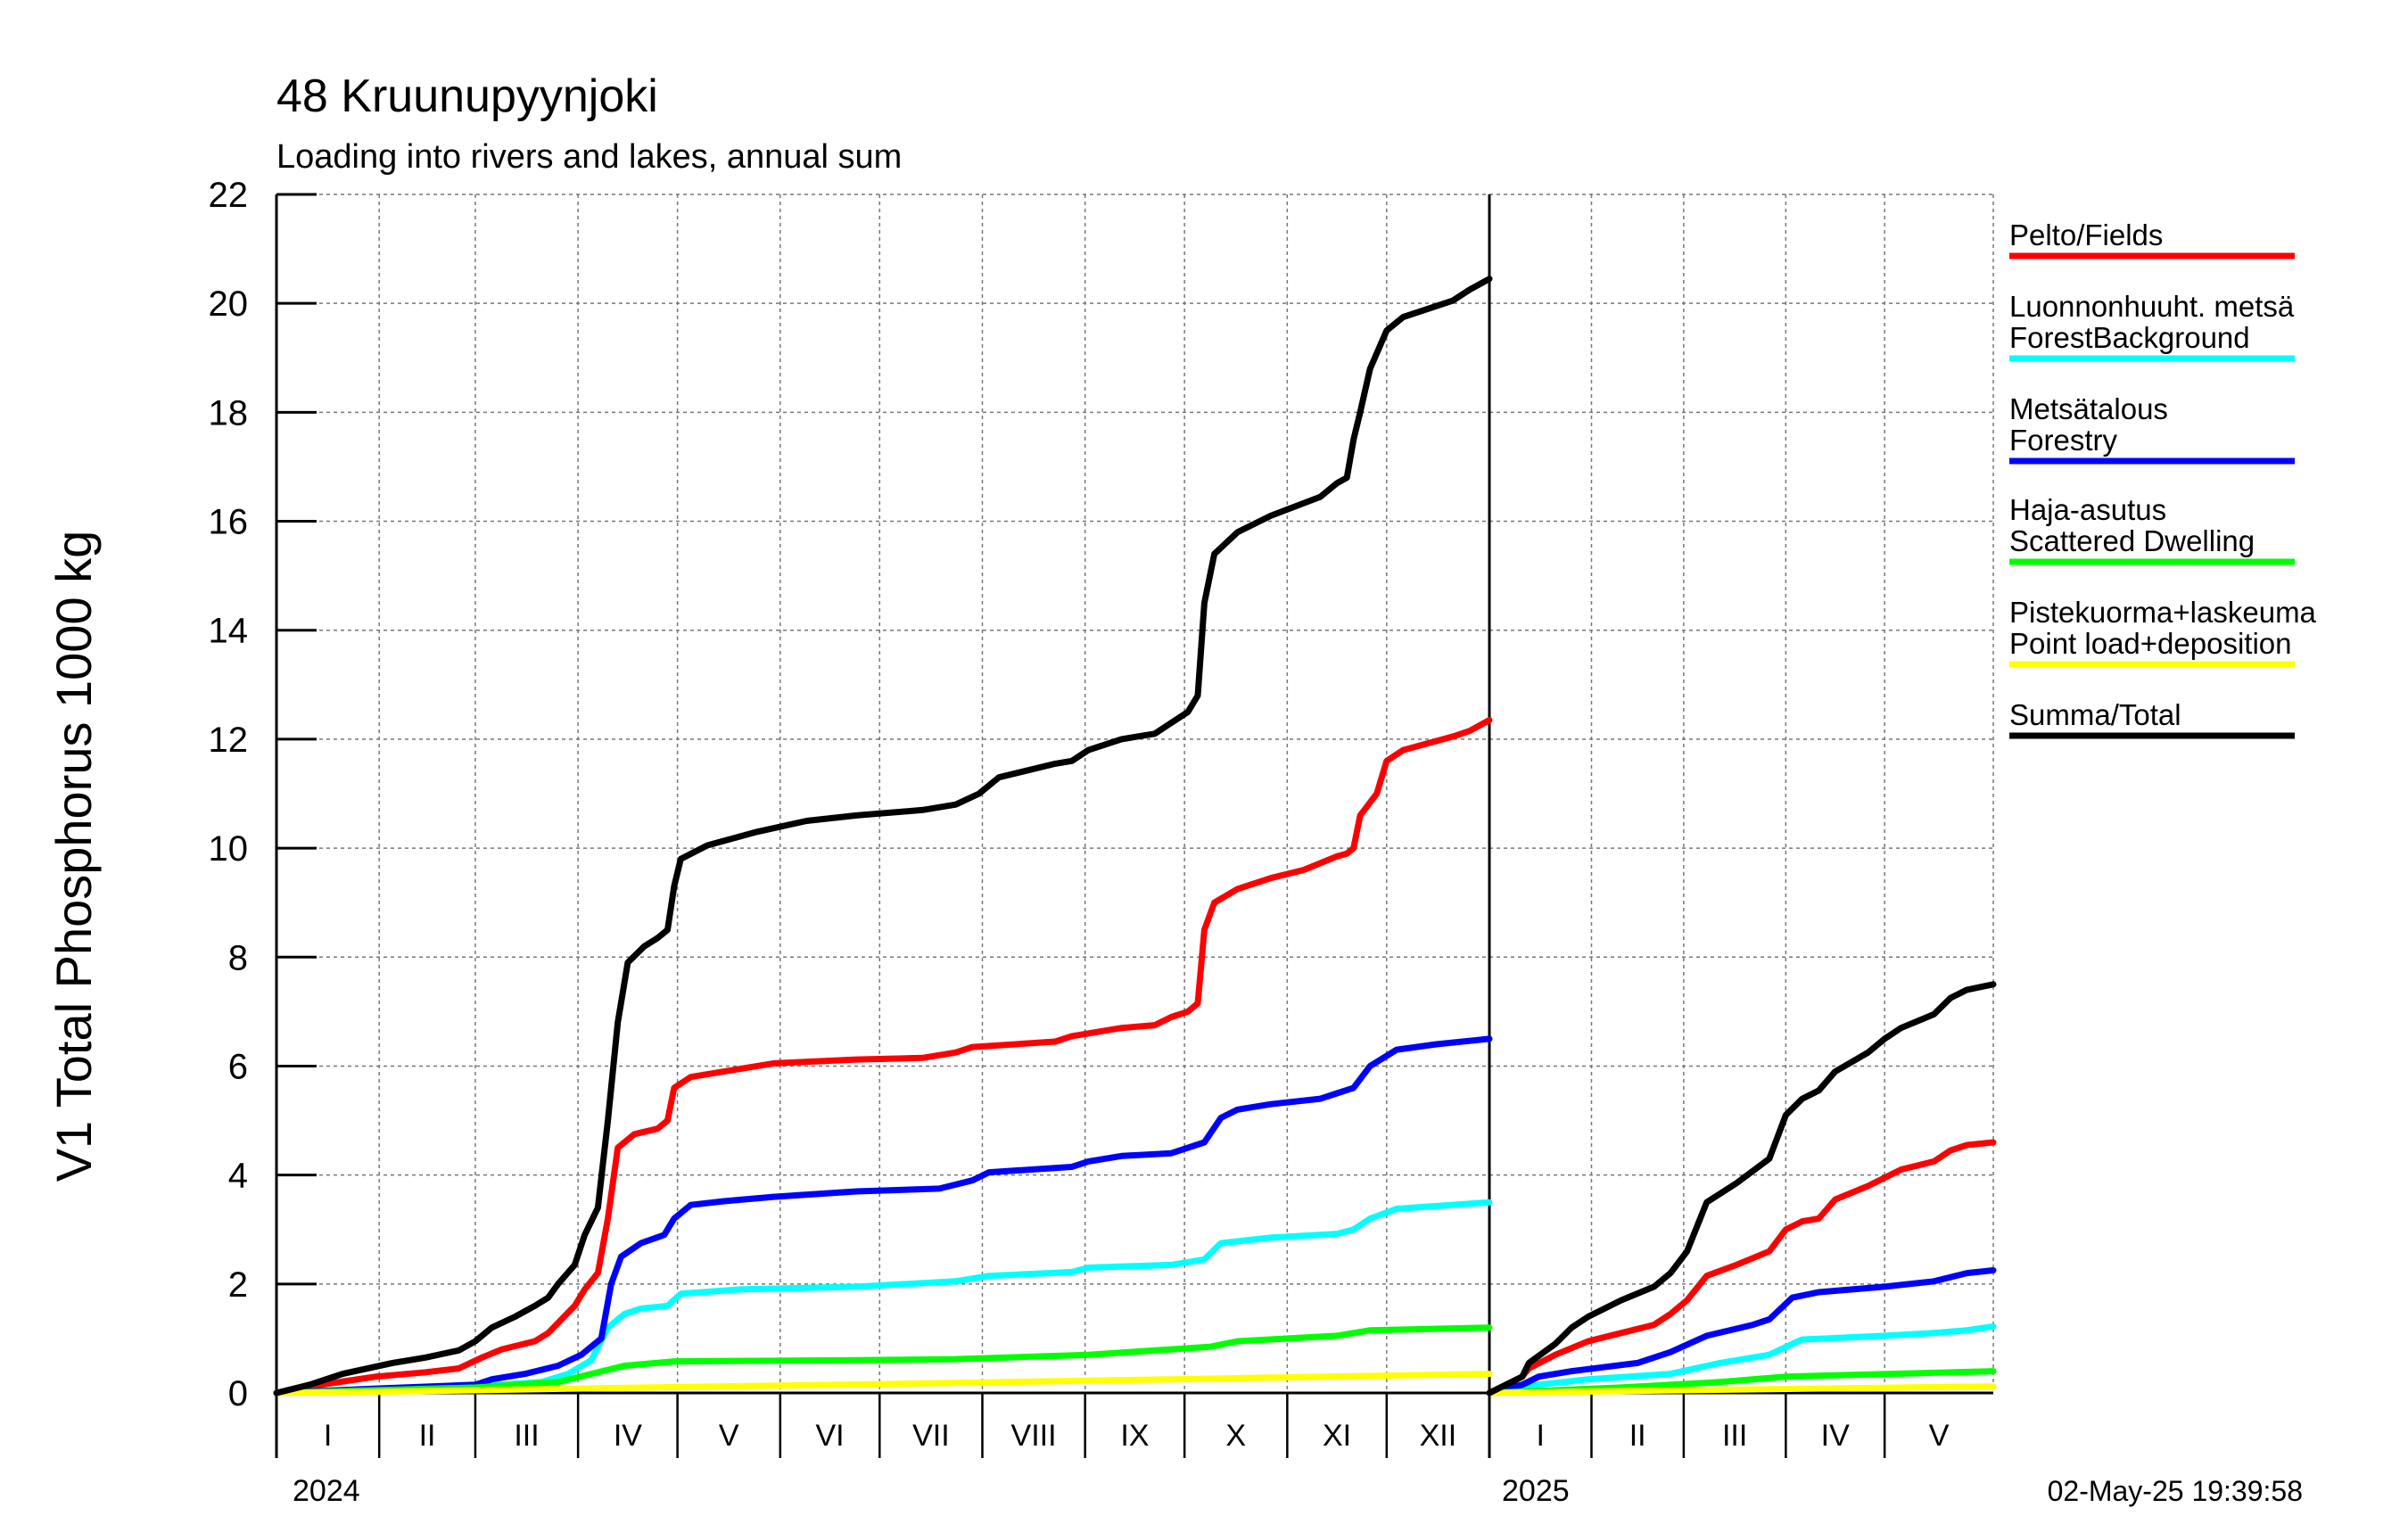  I want to click on month-label: VIII, so click(1034, 1436).